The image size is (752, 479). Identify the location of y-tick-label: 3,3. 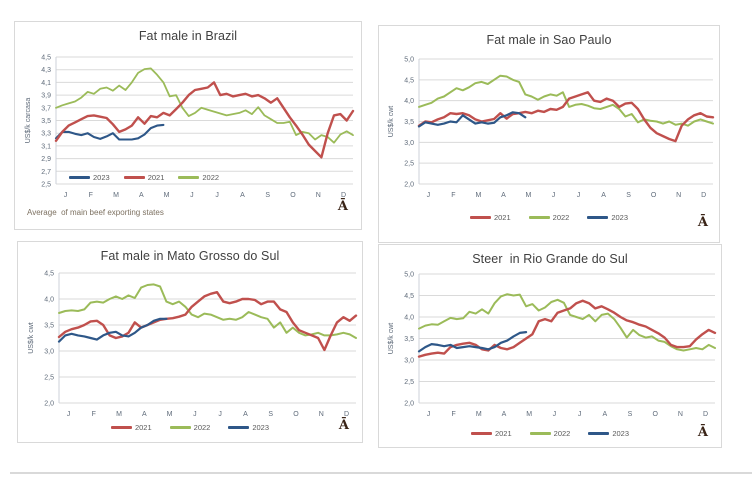
(46, 134).